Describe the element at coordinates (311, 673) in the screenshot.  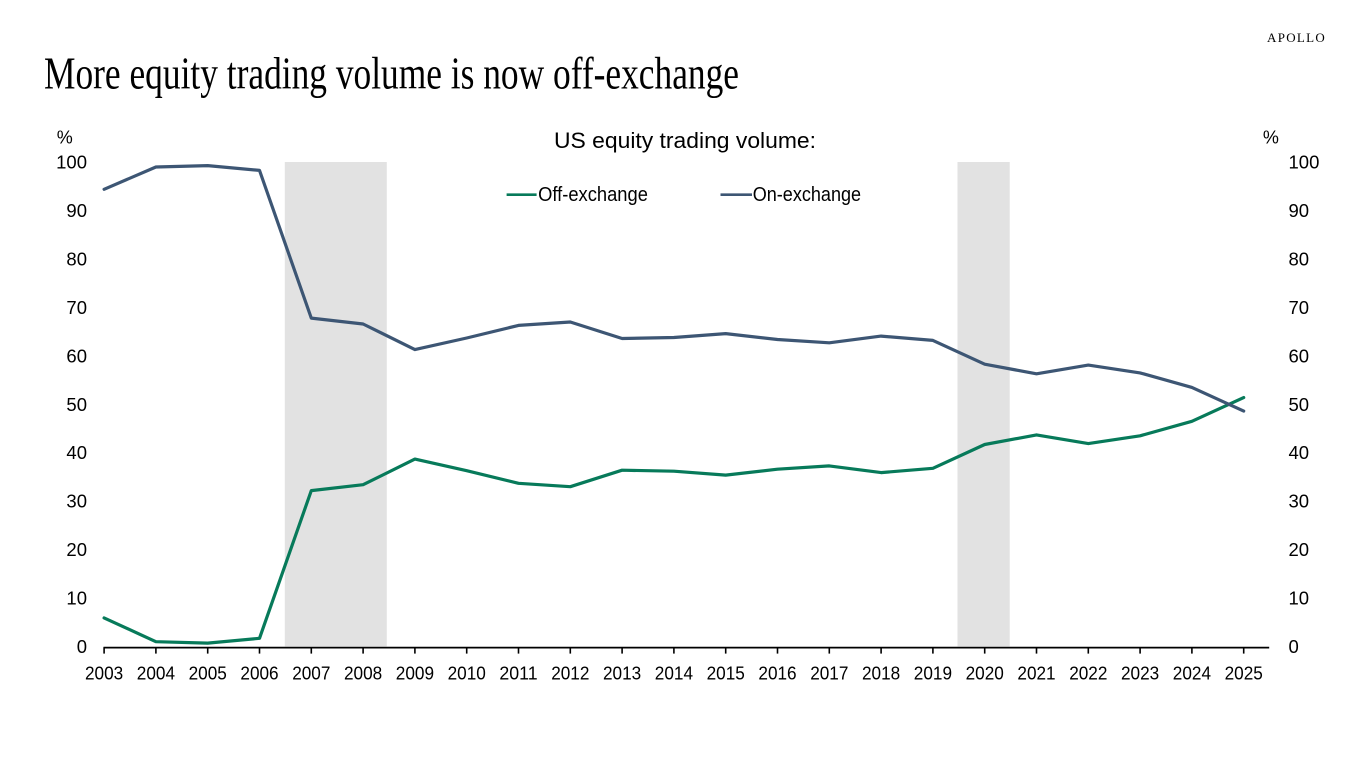
I see `svg-text: 2007` at that location.